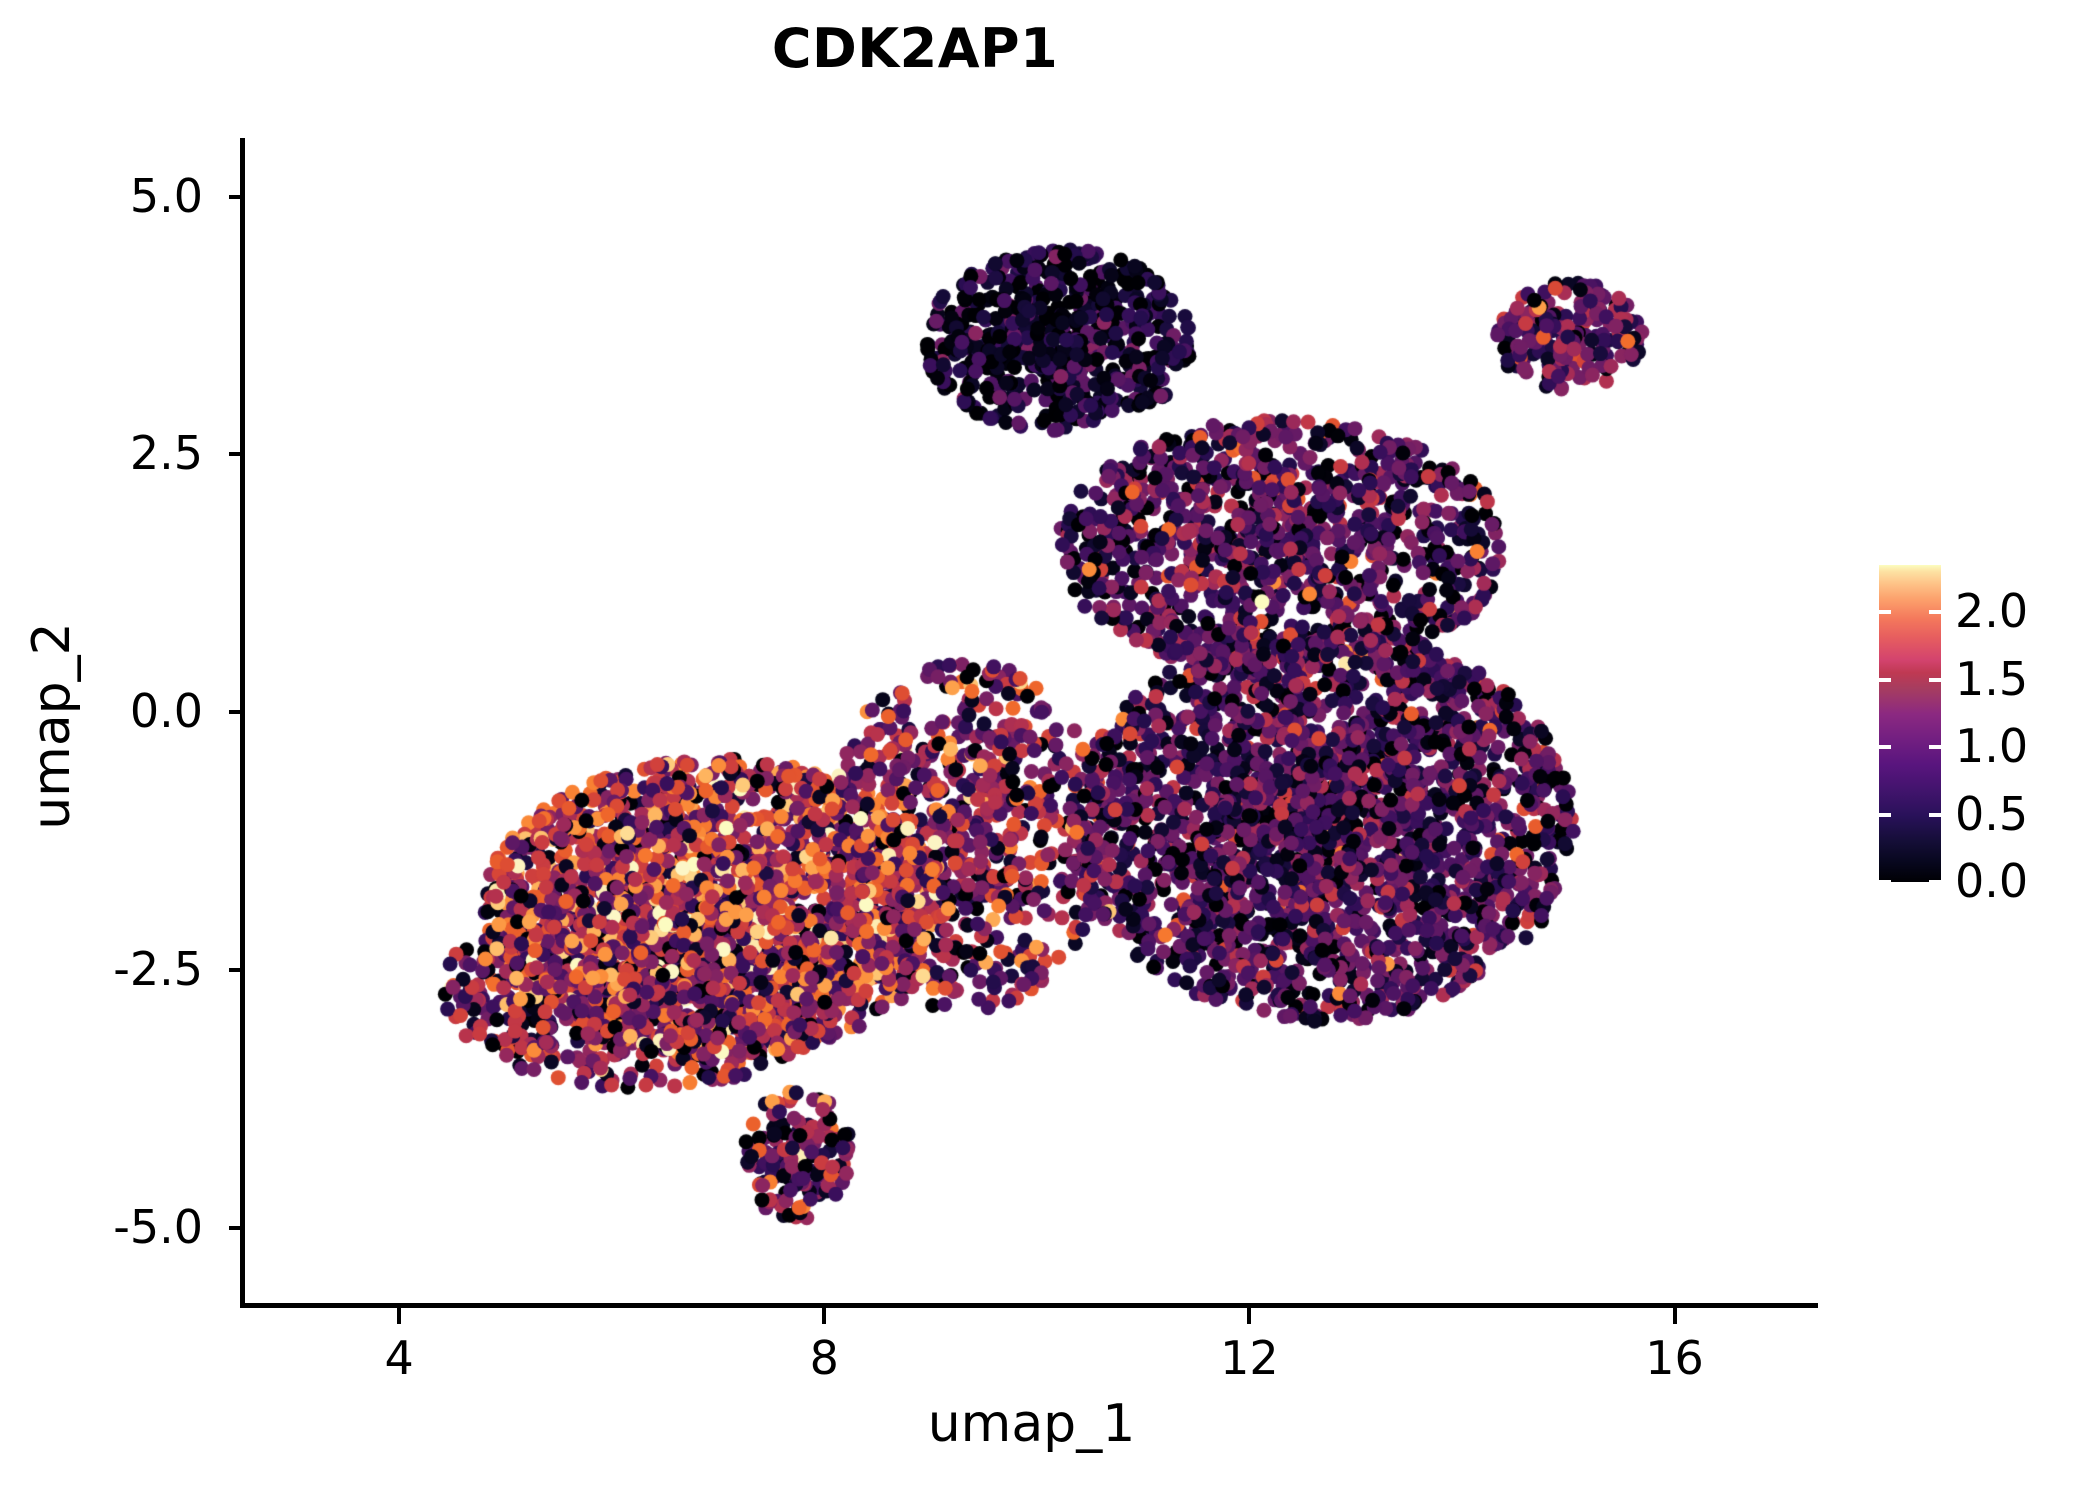 The width and height of the screenshot is (2100, 1500). Describe the element at coordinates (1992, 678) in the screenshot. I see `colorbar-tick-label: 1.5` at that location.